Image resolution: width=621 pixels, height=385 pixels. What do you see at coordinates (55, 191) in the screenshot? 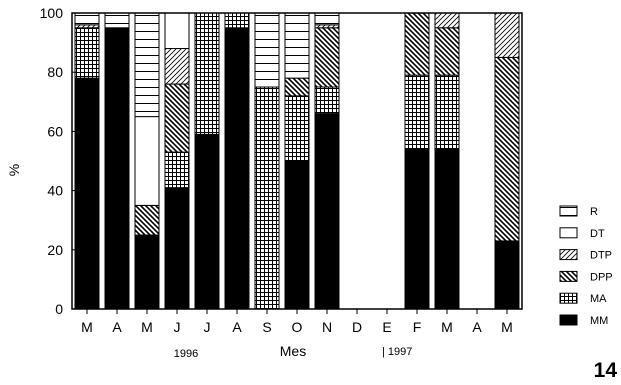
I see `y-tick-label-2: 40` at bounding box center [55, 191].